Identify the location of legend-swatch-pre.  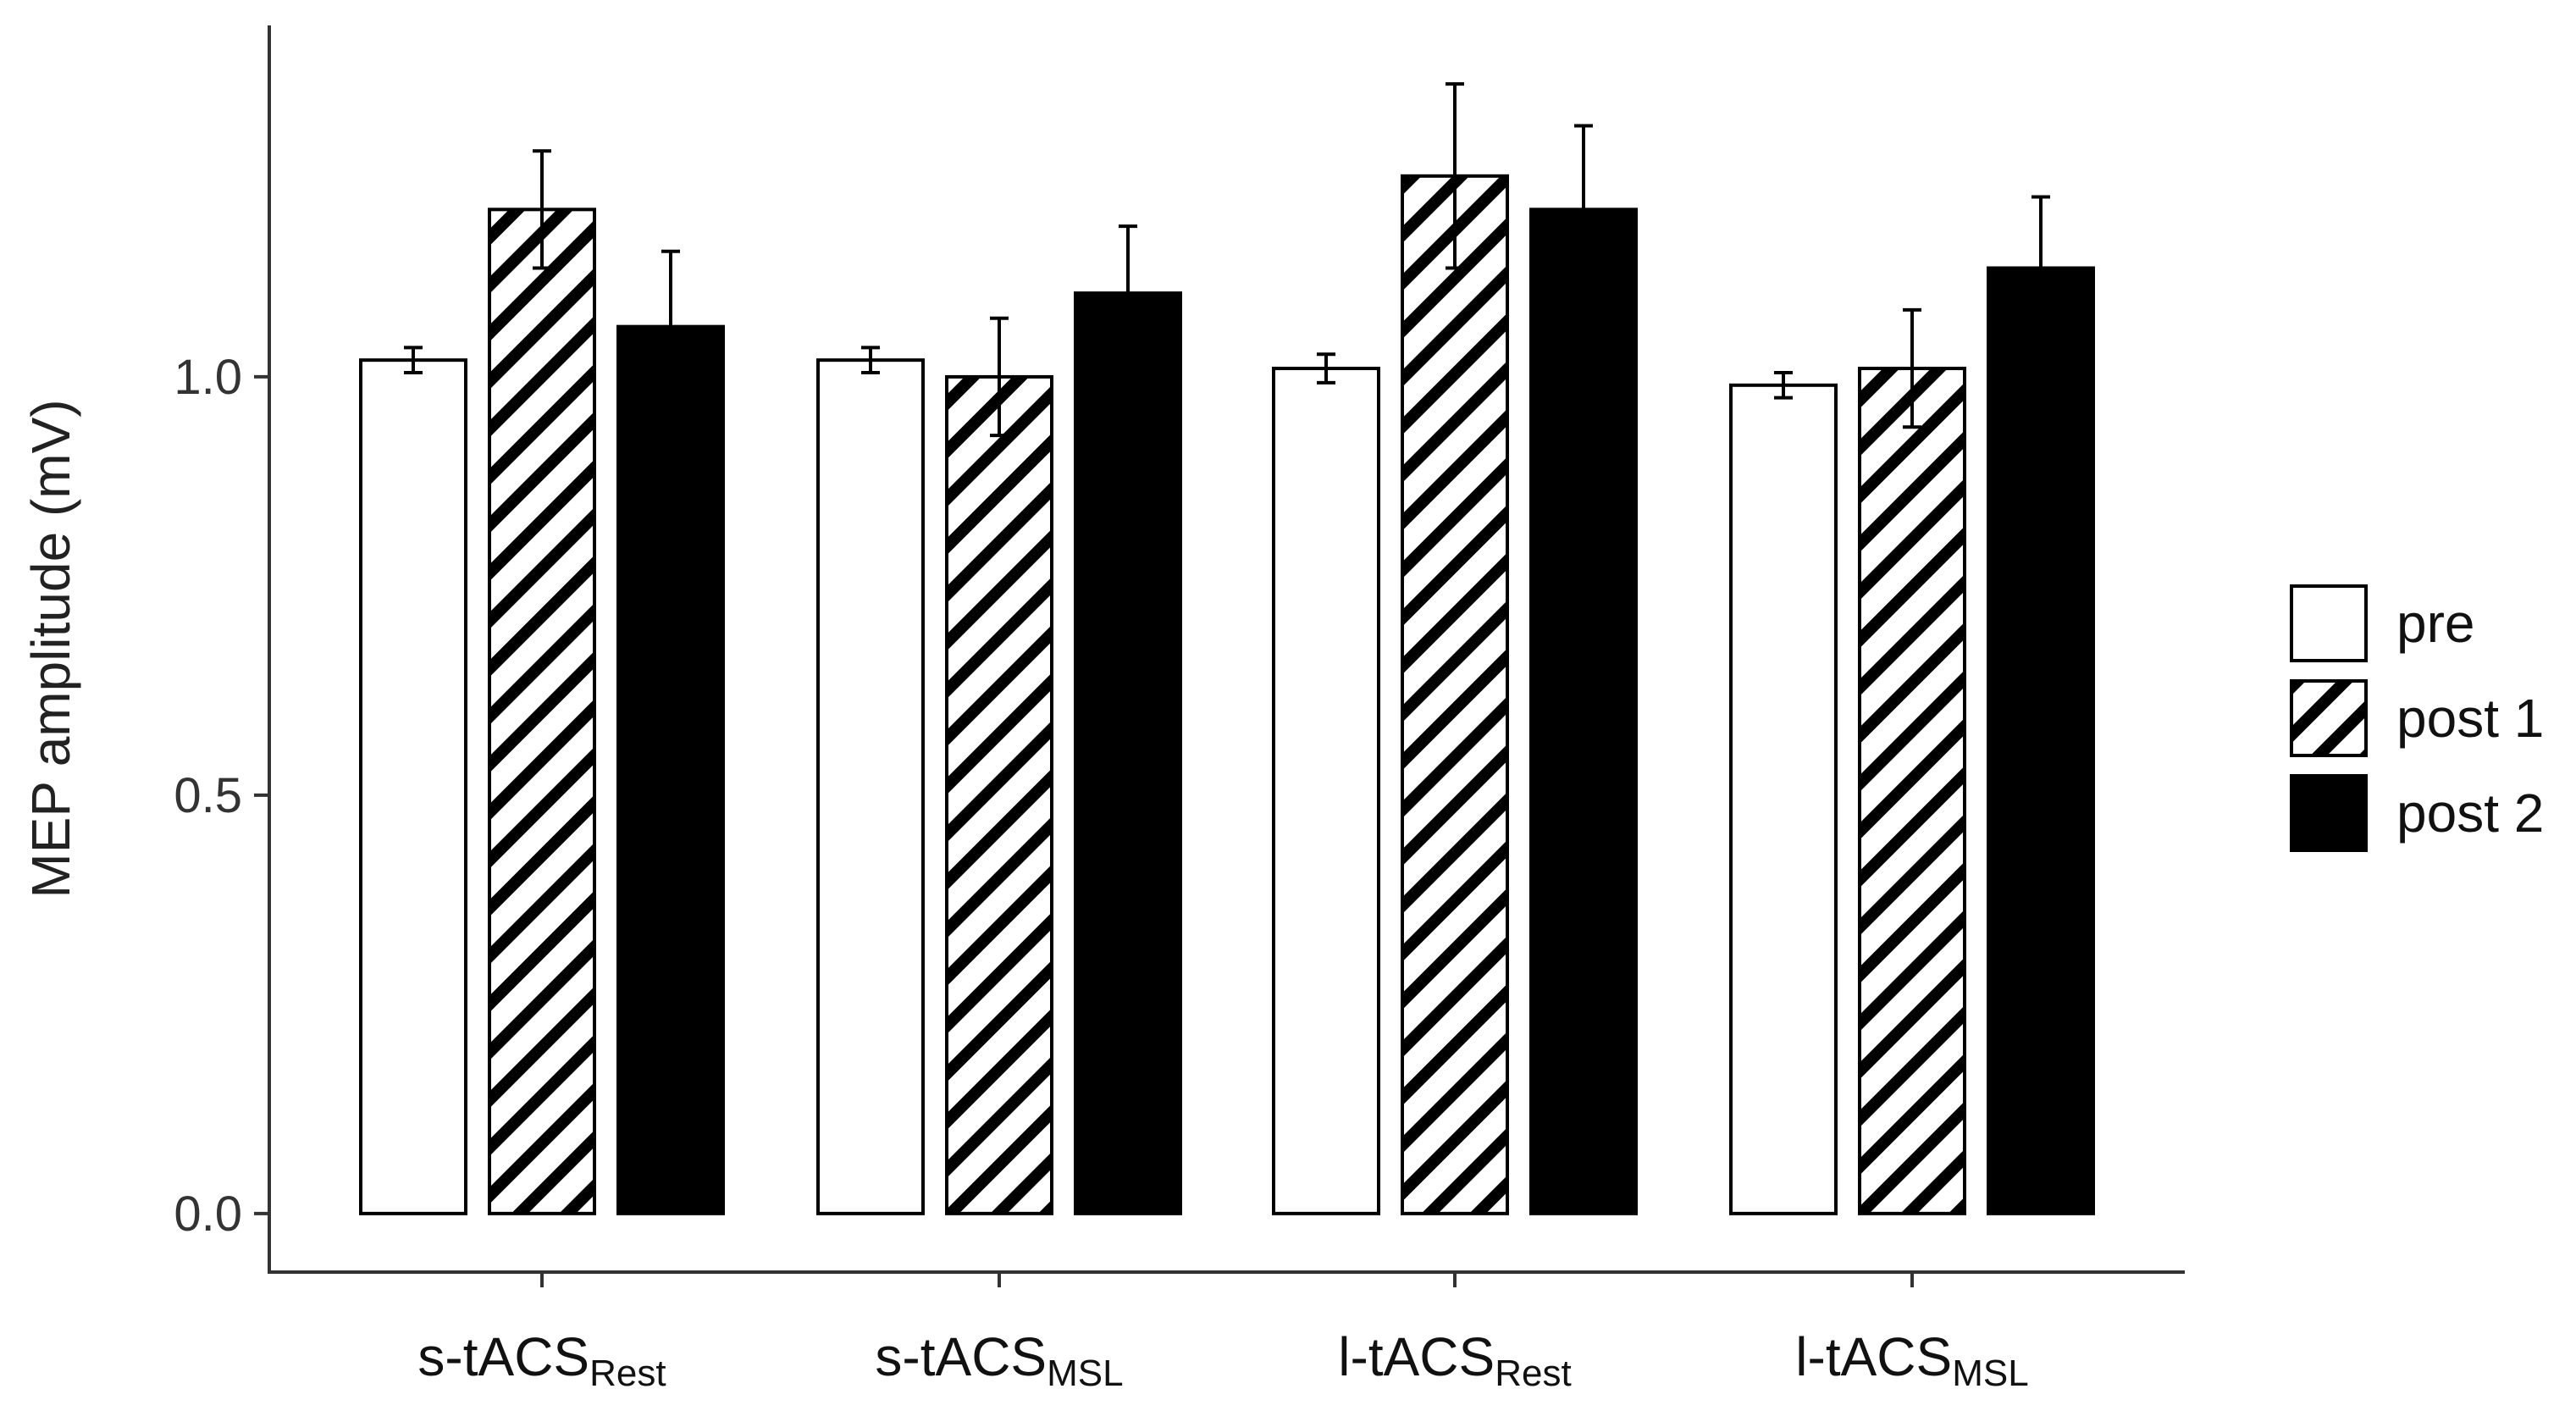
(2329, 623).